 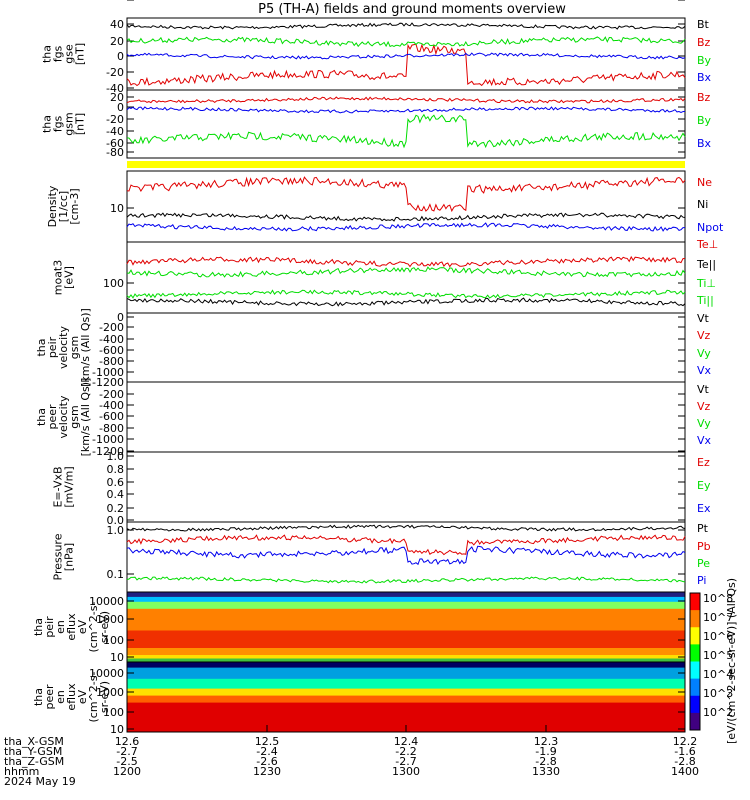 What do you see at coordinates (406, 555) in the screenshot?
I see `series-line-Pi` at bounding box center [406, 555].